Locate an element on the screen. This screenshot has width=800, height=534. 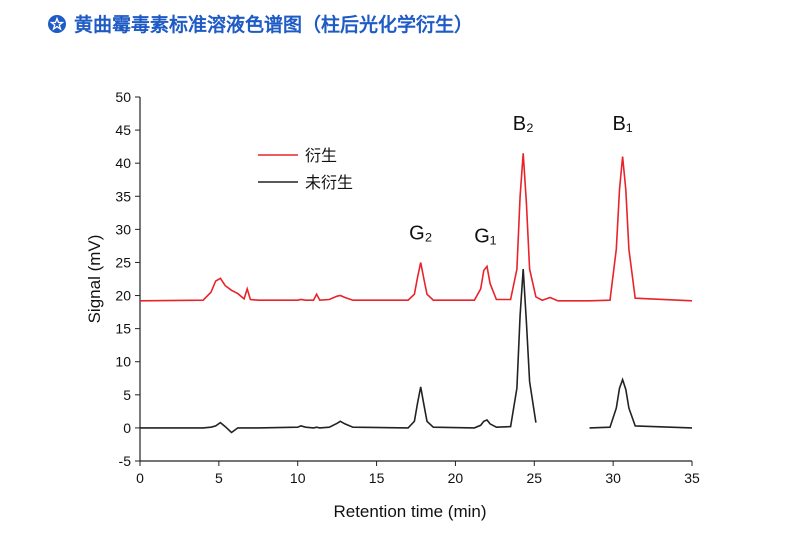
y-tick-label: 10 is located at coordinates (123, 362).